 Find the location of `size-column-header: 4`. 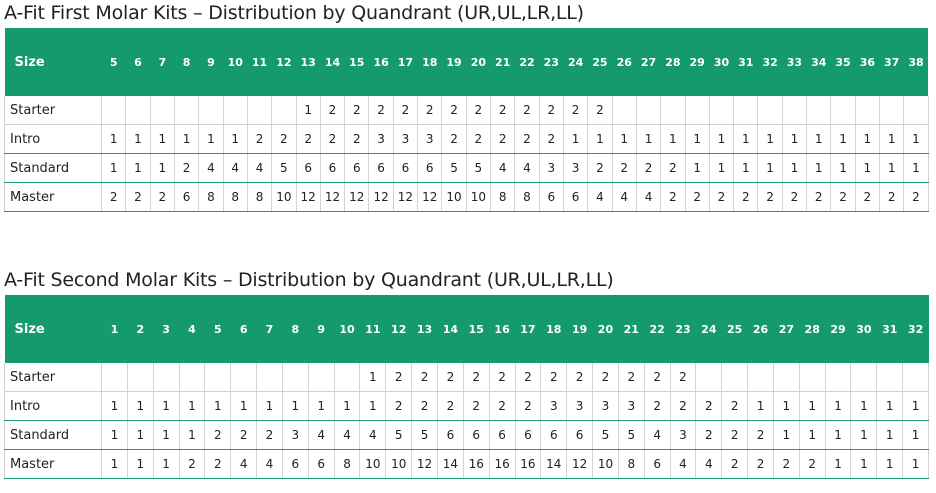

size-column-header: 4 is located at coordinates (192, 329).